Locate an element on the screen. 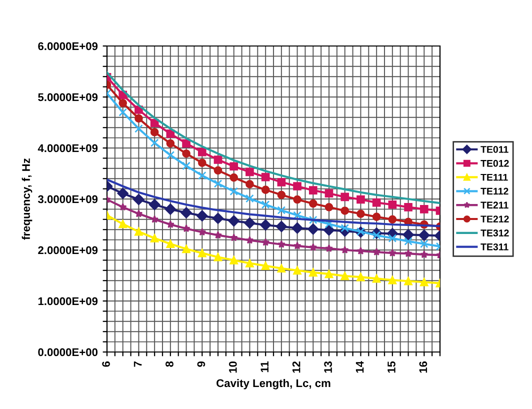 The width and height of the screenshot is (532, 409). x-tick-label: 6 is located at coordinates (106, 364).